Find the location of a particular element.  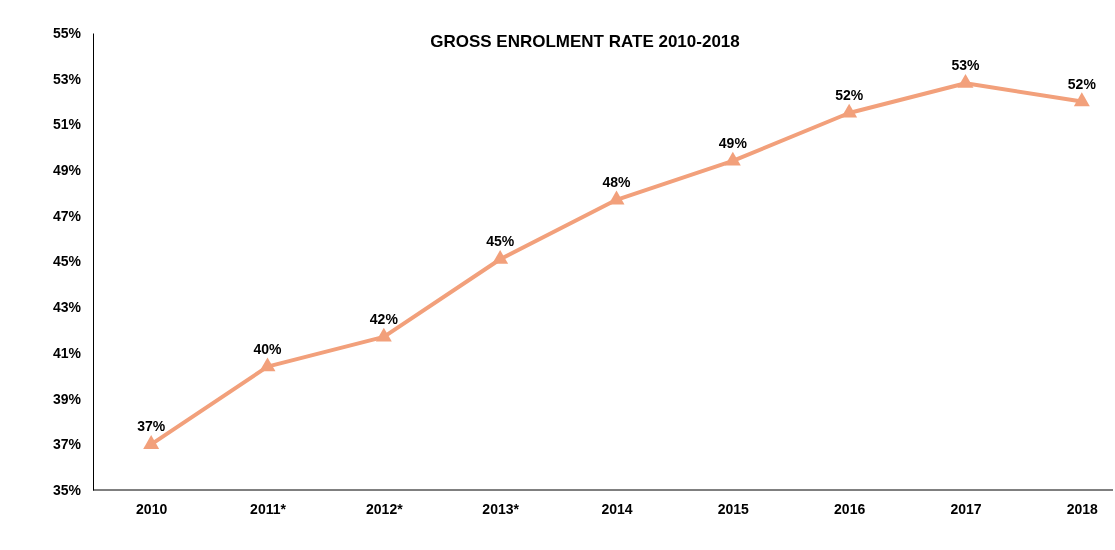

data-label: 40% is located at coordinates (268, 348).